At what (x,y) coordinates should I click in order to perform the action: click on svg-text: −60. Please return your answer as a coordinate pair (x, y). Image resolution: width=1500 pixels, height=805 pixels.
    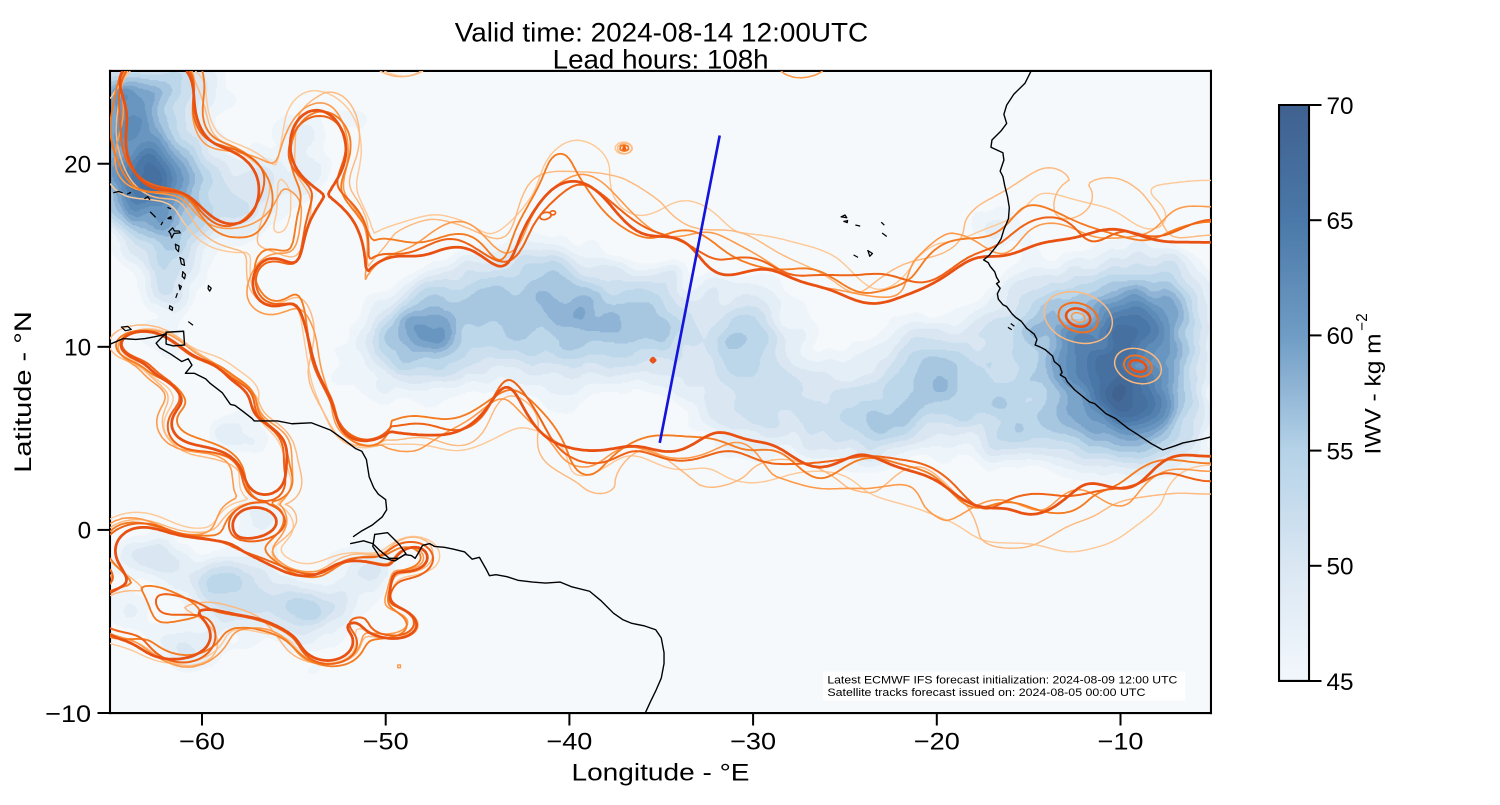
    Looking at the image, I should click on (202, 742).